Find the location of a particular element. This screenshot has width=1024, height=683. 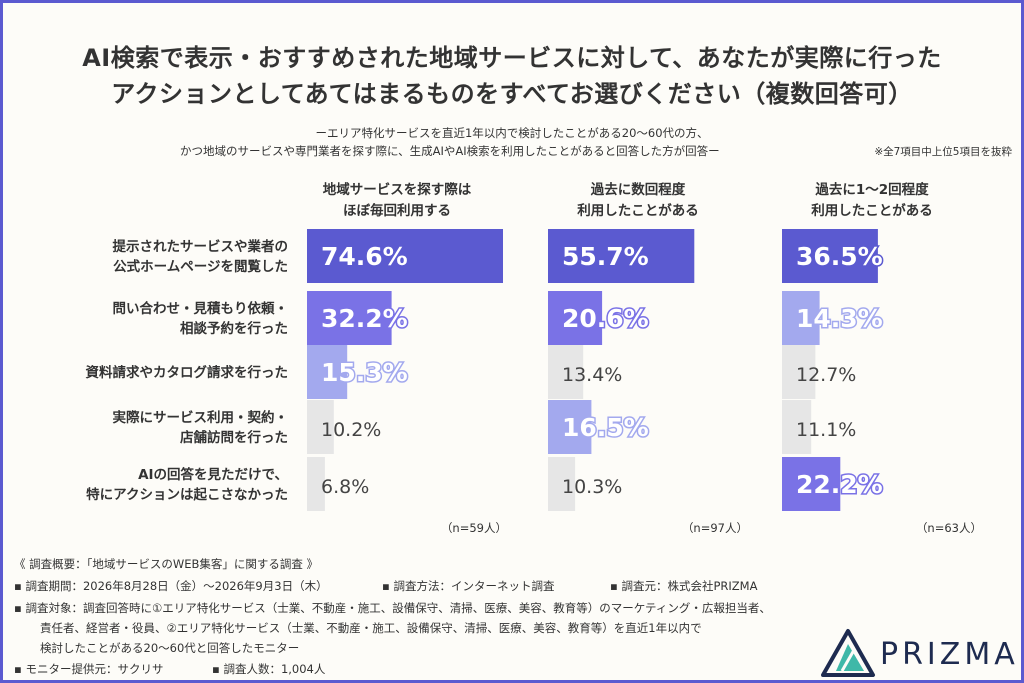

survey-source: ▪ 調査元：株式会社PRIZMA is located at coordinates (684, 586).